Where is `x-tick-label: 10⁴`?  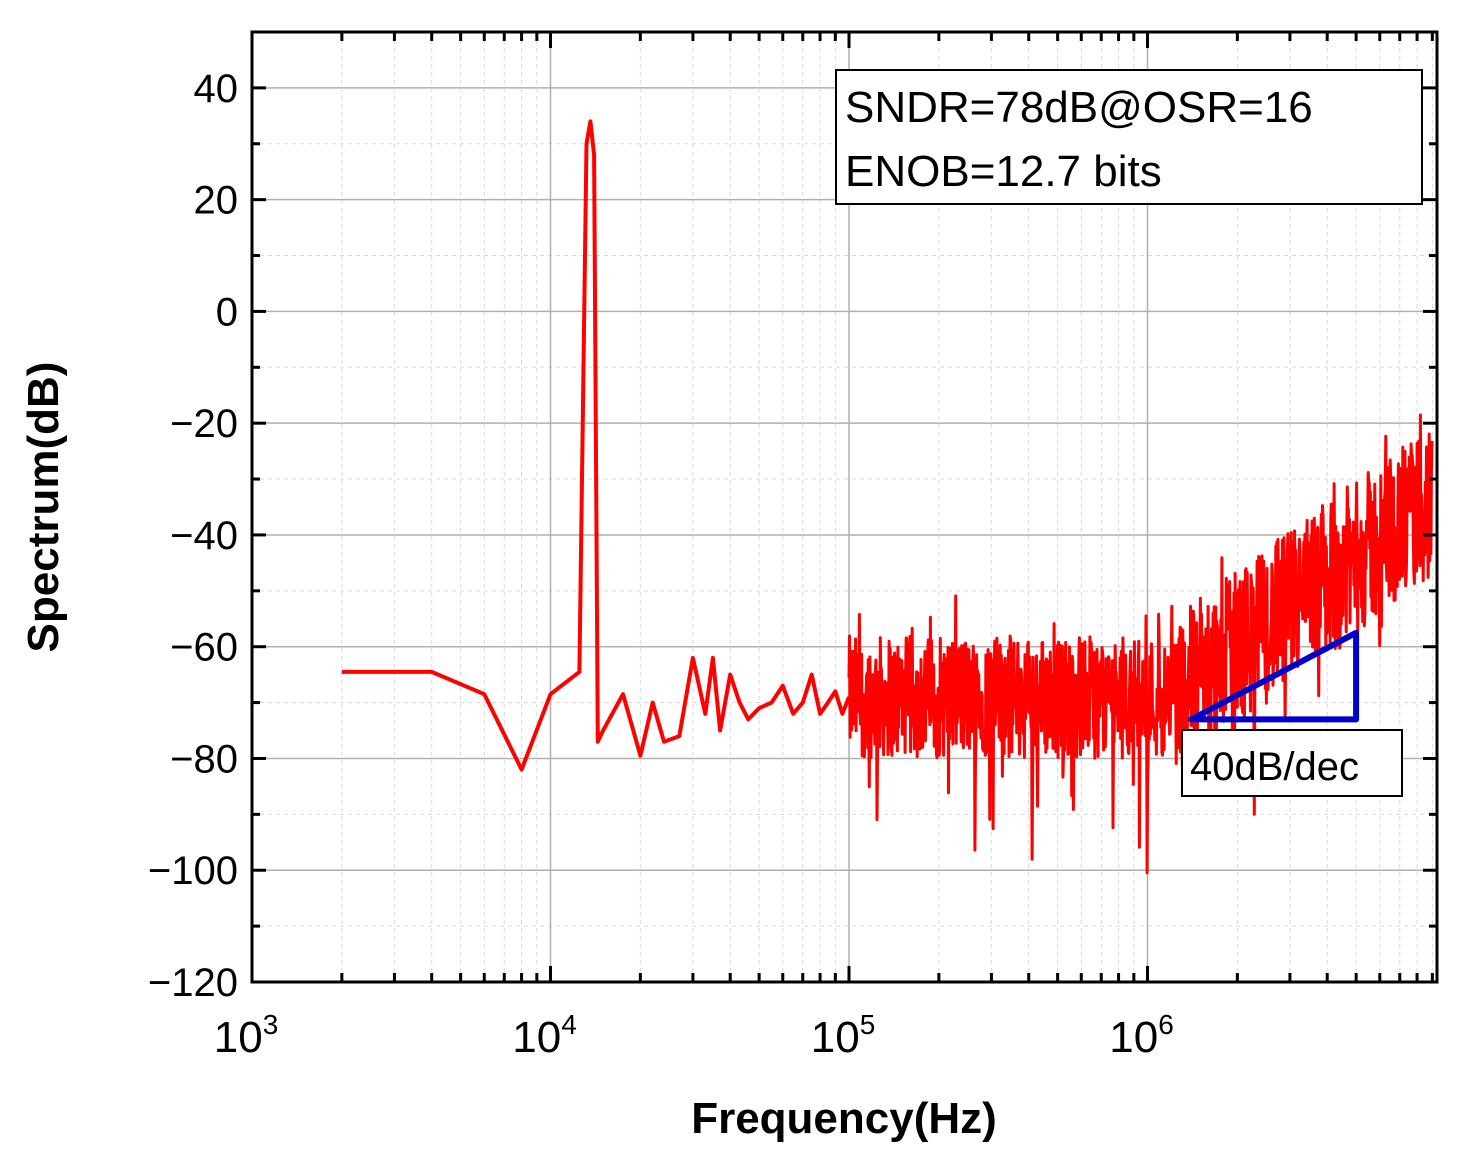
x-tick-label: 10⁴ is located at coordinates (544, 1035).